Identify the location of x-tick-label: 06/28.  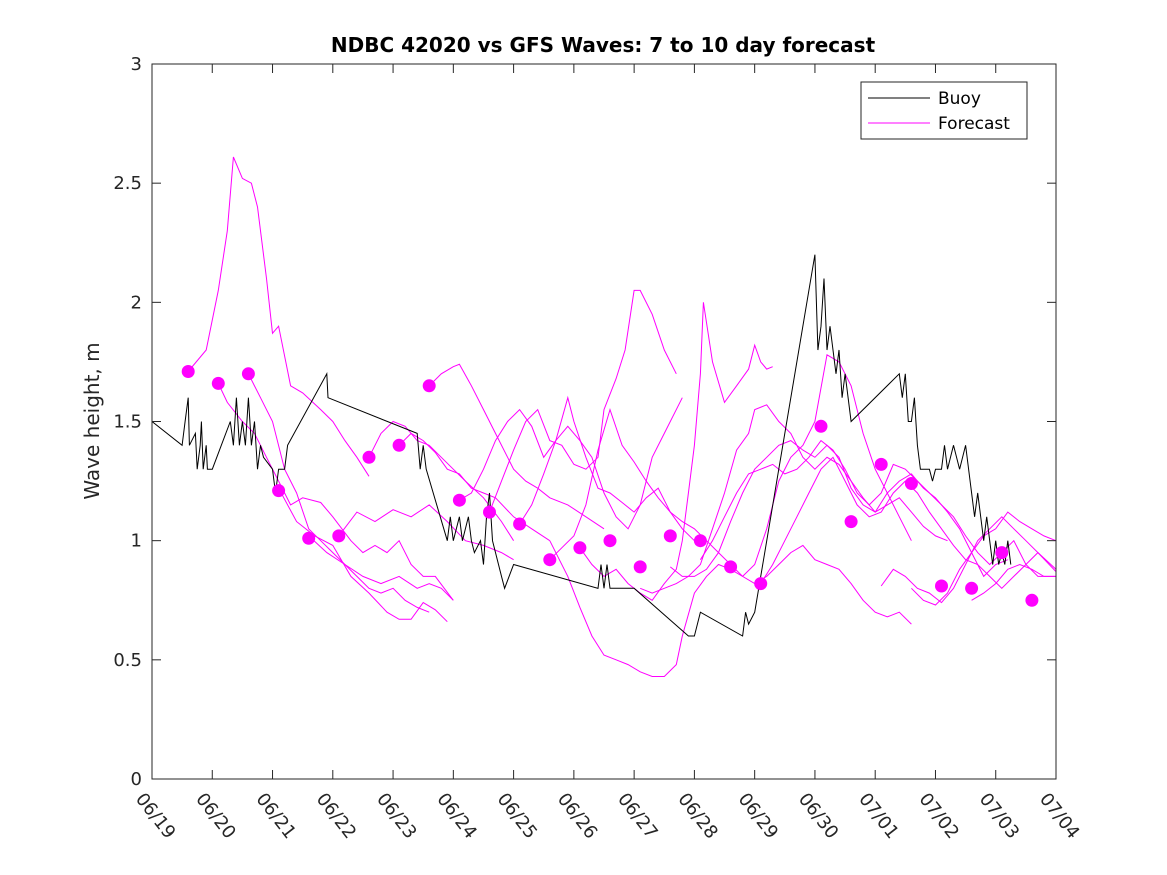
(697, 816).